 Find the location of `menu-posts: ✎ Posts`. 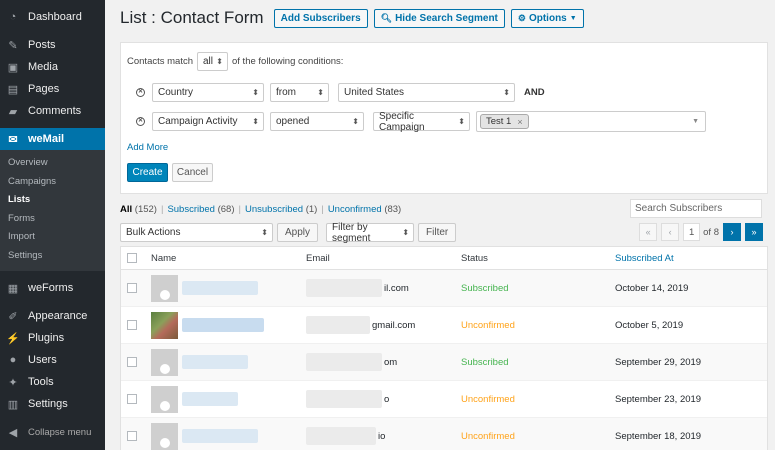

menu-posts: ✎ Posts is located at coordinates (52, 45).